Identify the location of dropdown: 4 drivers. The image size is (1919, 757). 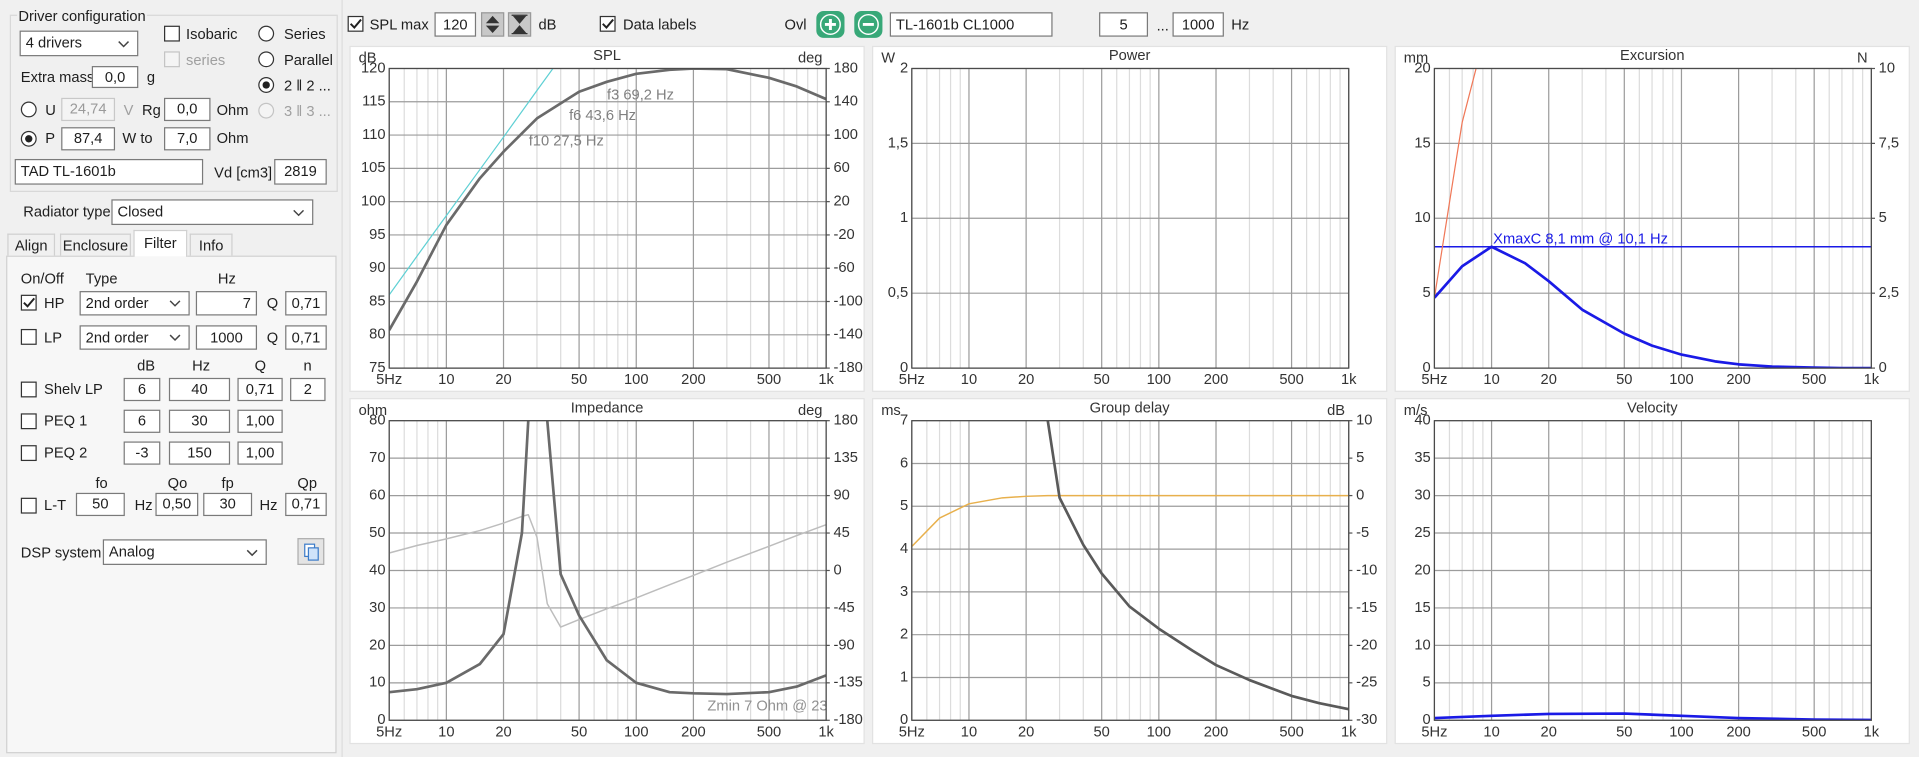
(79, 43).